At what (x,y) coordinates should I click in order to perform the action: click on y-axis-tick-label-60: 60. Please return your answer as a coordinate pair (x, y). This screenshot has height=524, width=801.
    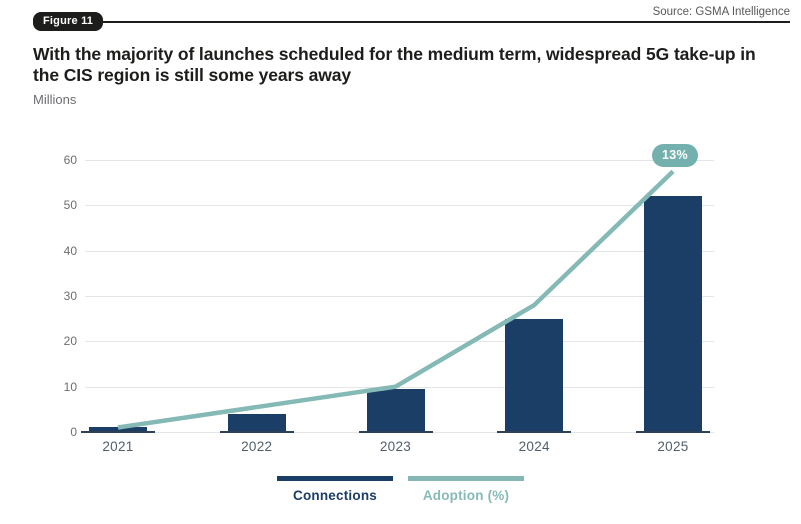
    Looking at the image, I should click on (70, 160).